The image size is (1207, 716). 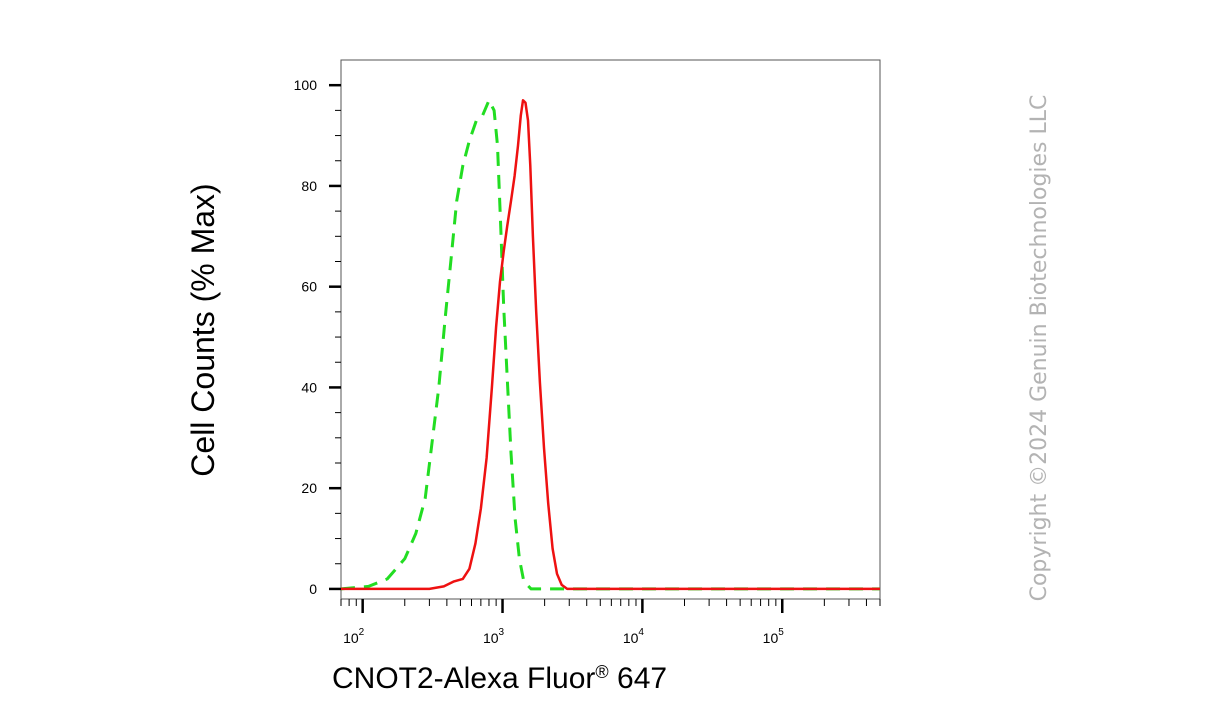 I want to click on x-tick-label: 10³, so click(x=494, y=636).